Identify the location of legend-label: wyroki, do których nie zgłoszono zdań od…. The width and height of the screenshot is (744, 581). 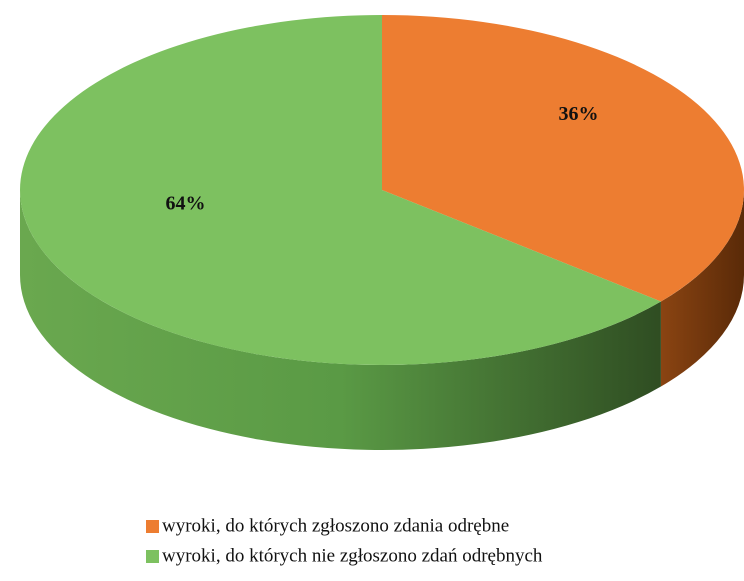
(352, 555).